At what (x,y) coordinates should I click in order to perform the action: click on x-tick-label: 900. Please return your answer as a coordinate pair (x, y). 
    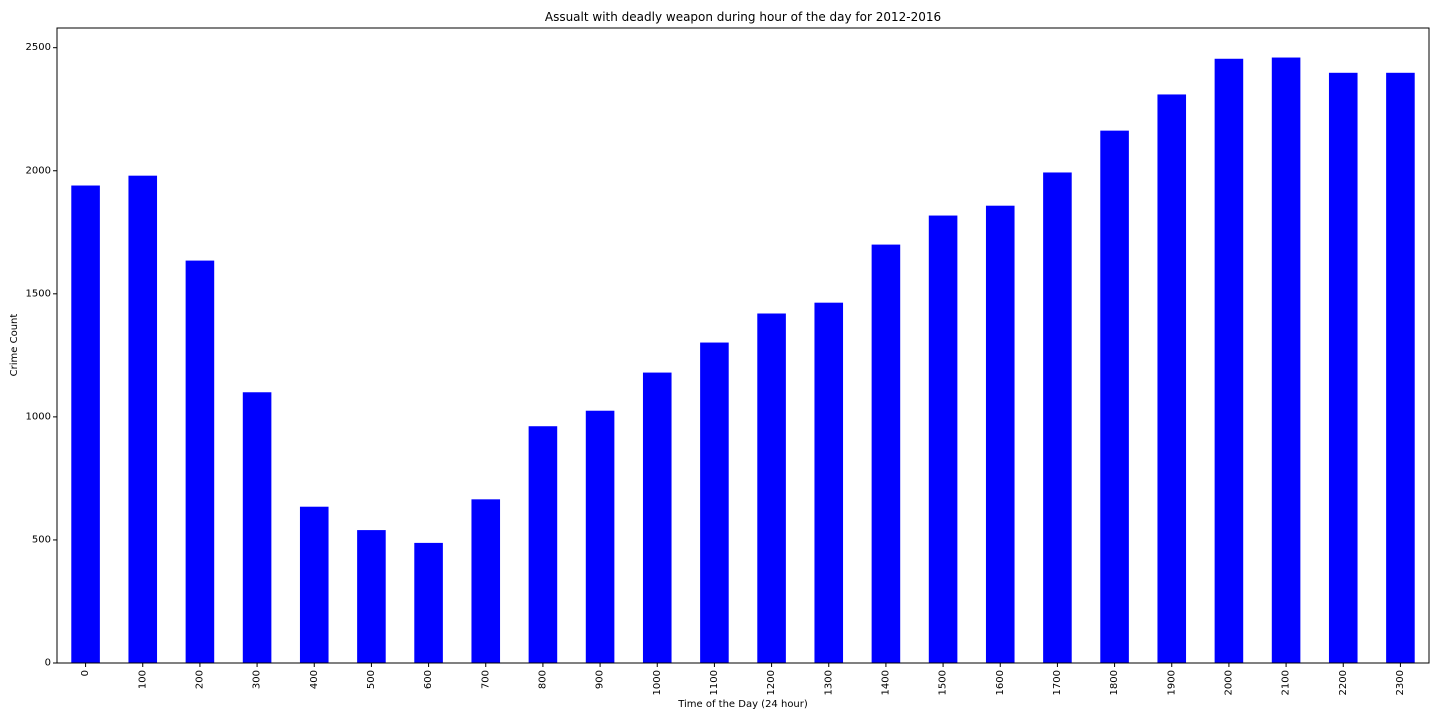
    Looking at the image, I should click on (600, 679).